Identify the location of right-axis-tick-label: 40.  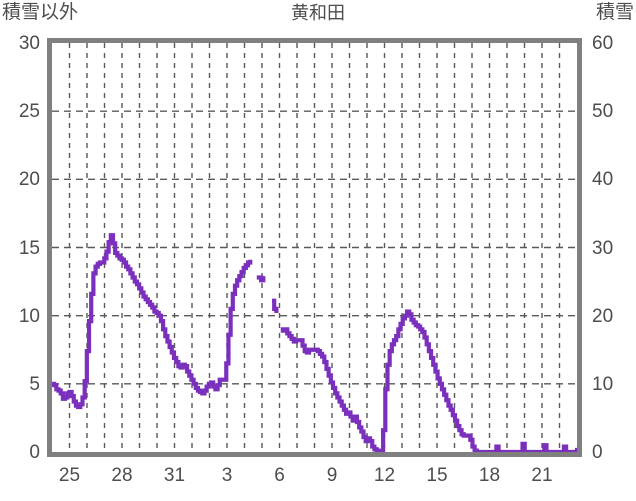
(603, 180).